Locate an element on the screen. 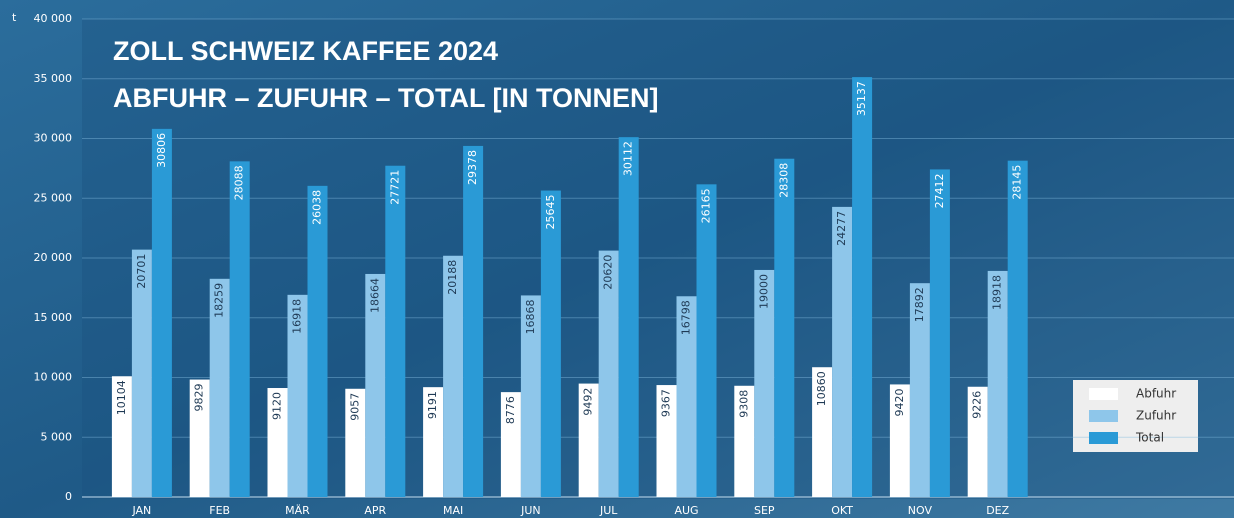 This screenshot has height=518, width=1234. y-tick-label: 25 000 is located at coordinates (53, 197).